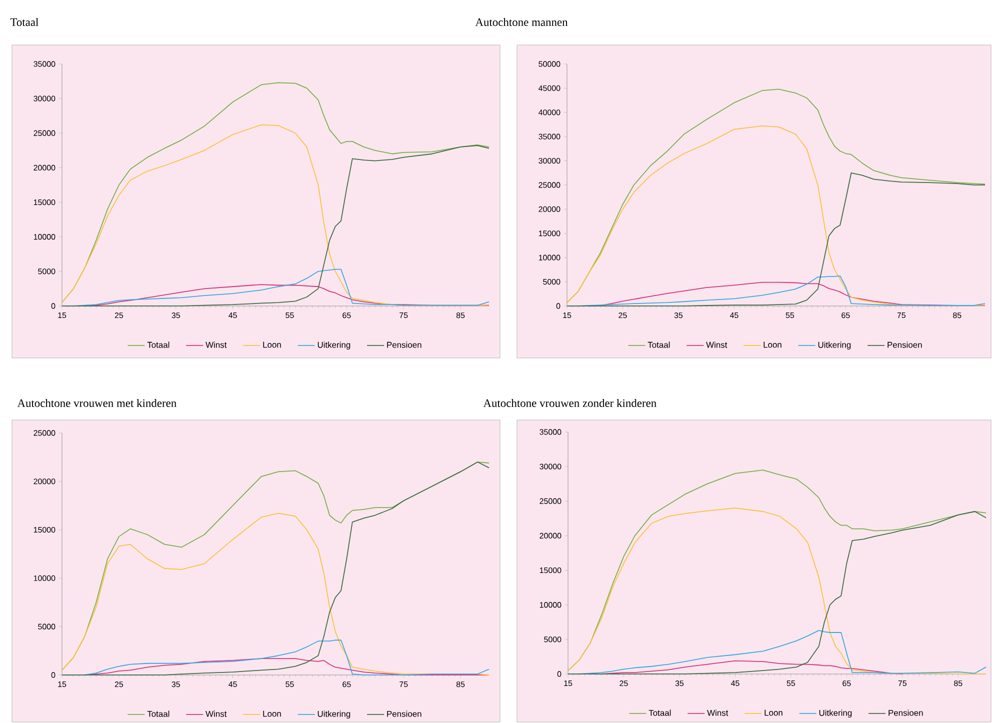  I want to click on chart-title: Totaal, so click(24, 22).